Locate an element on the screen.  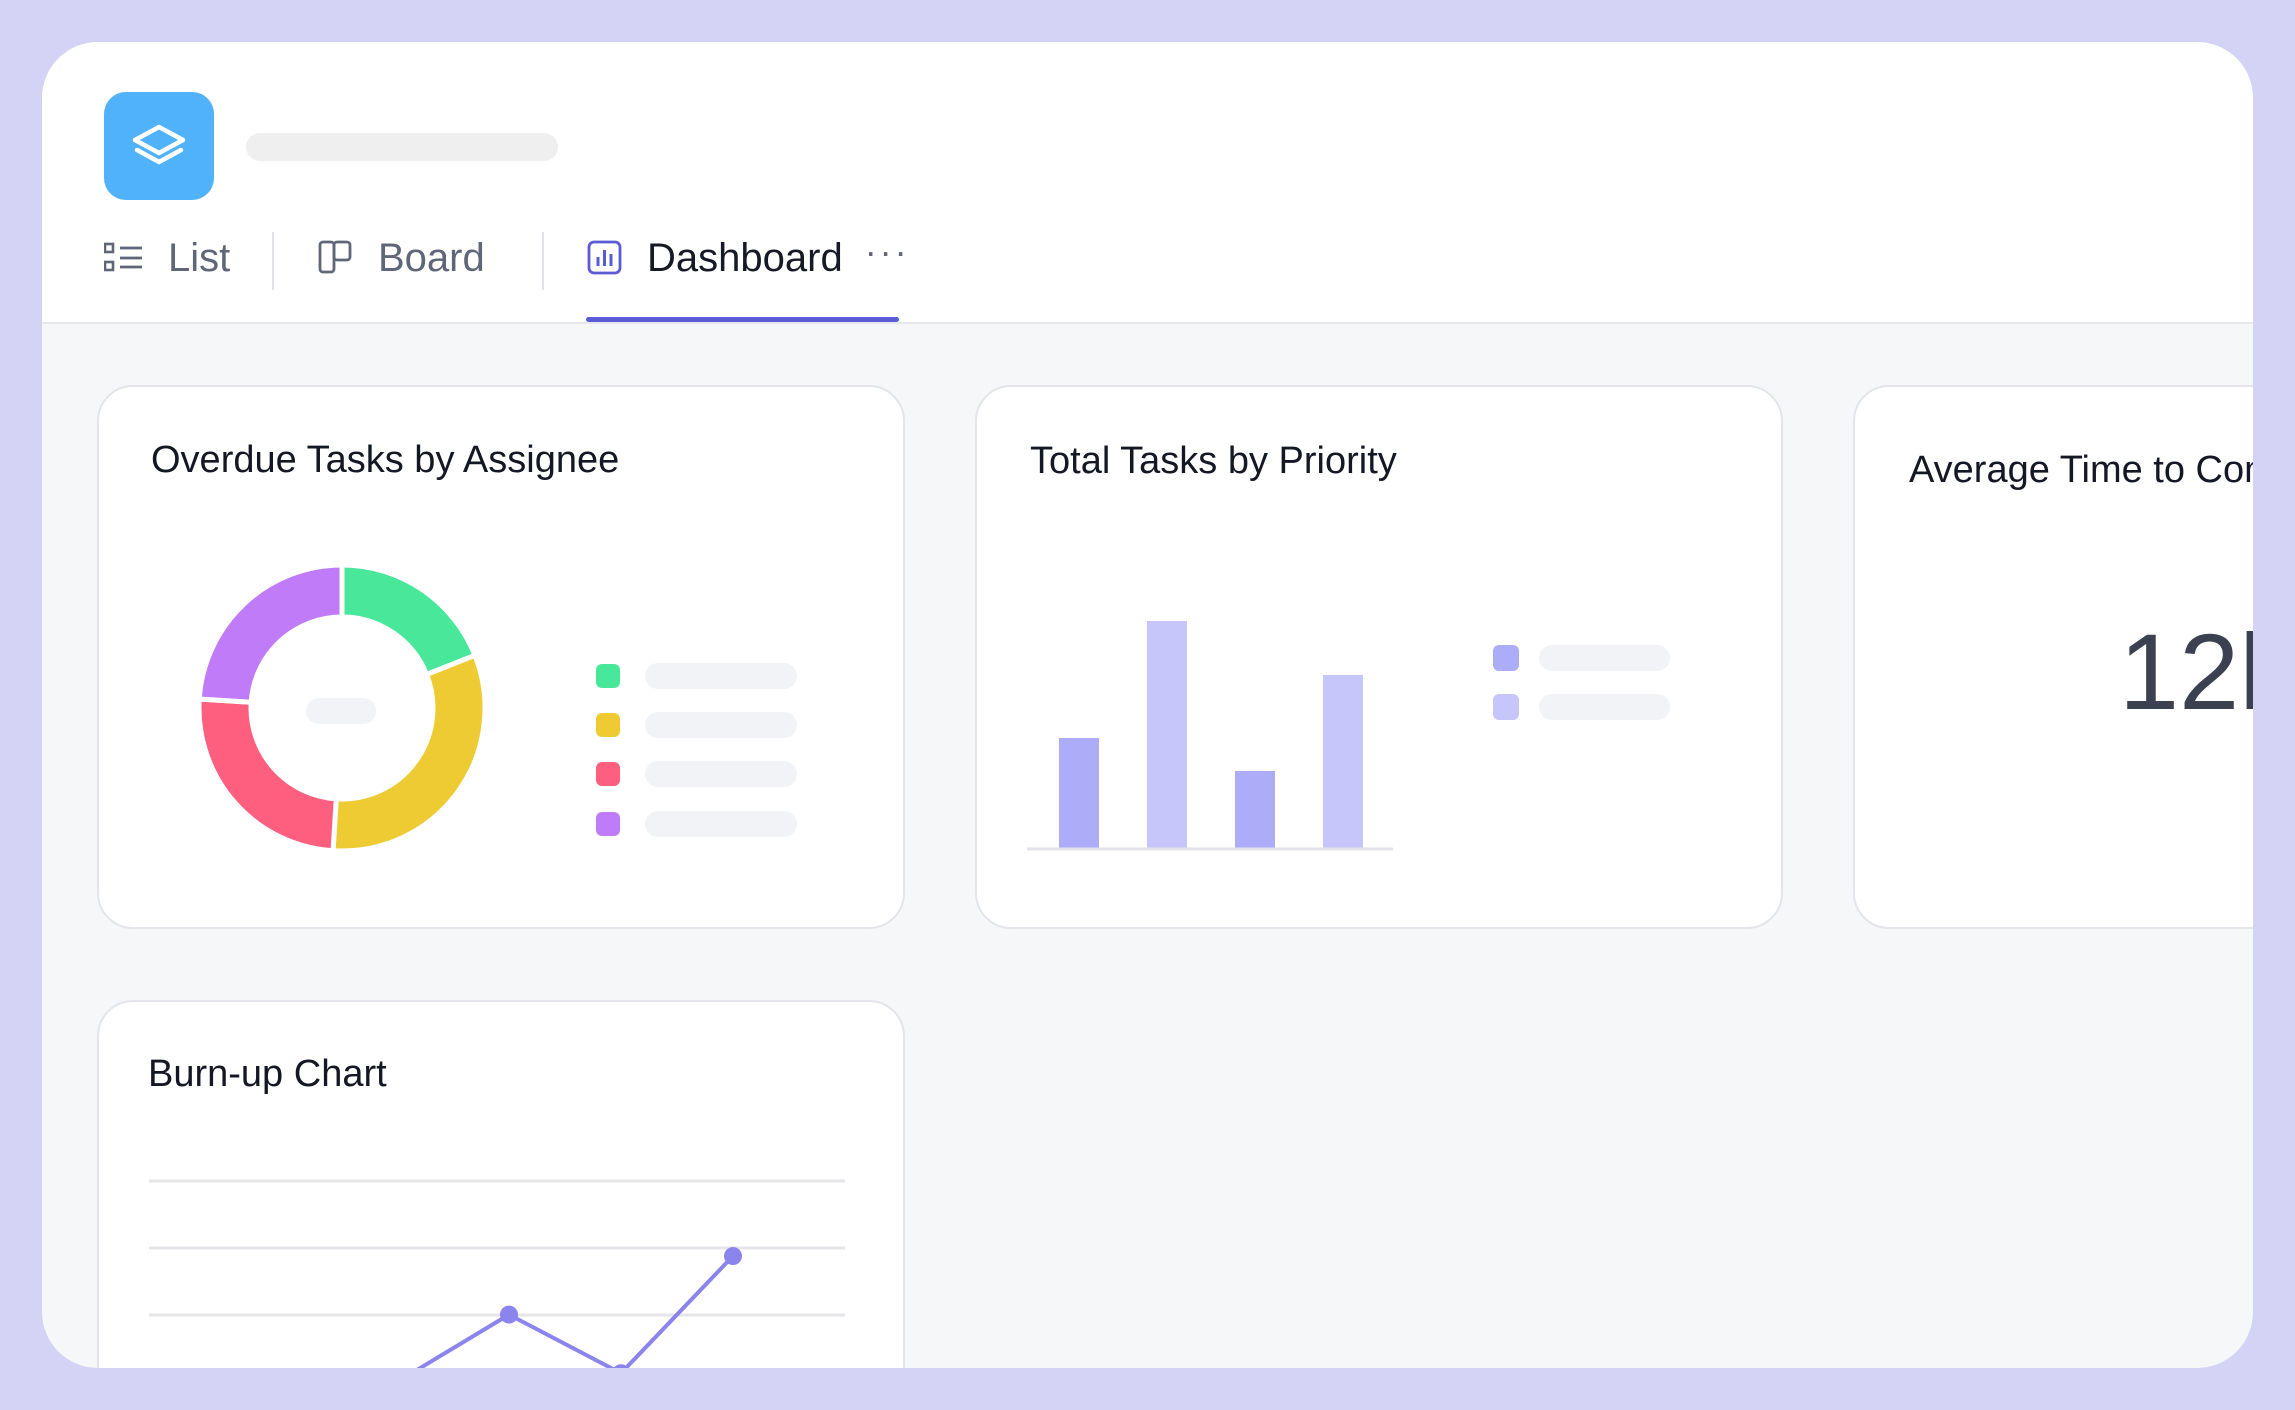
card-title: Average Time to Complete is located at coordinates (2081, 470).